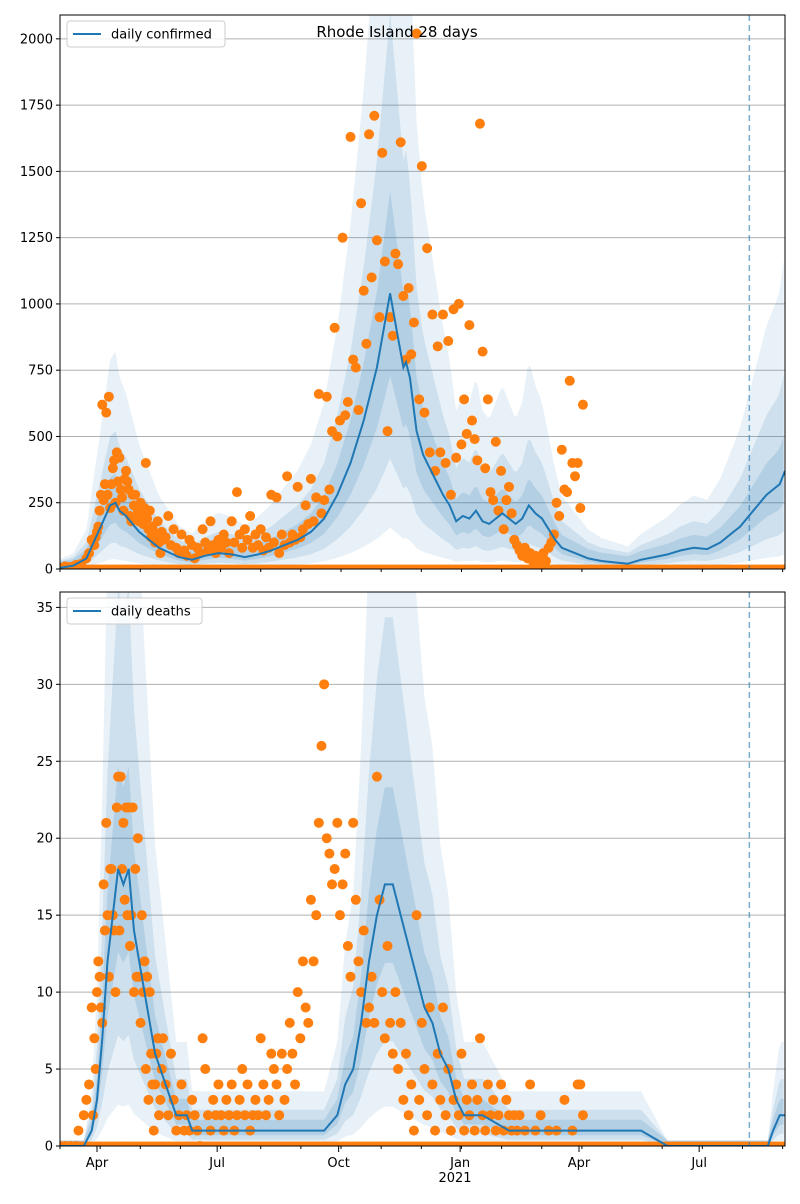 The height and width of the screenshot is (1204, 800). I want to click on y-tick-label: 30, so click(44, 685).